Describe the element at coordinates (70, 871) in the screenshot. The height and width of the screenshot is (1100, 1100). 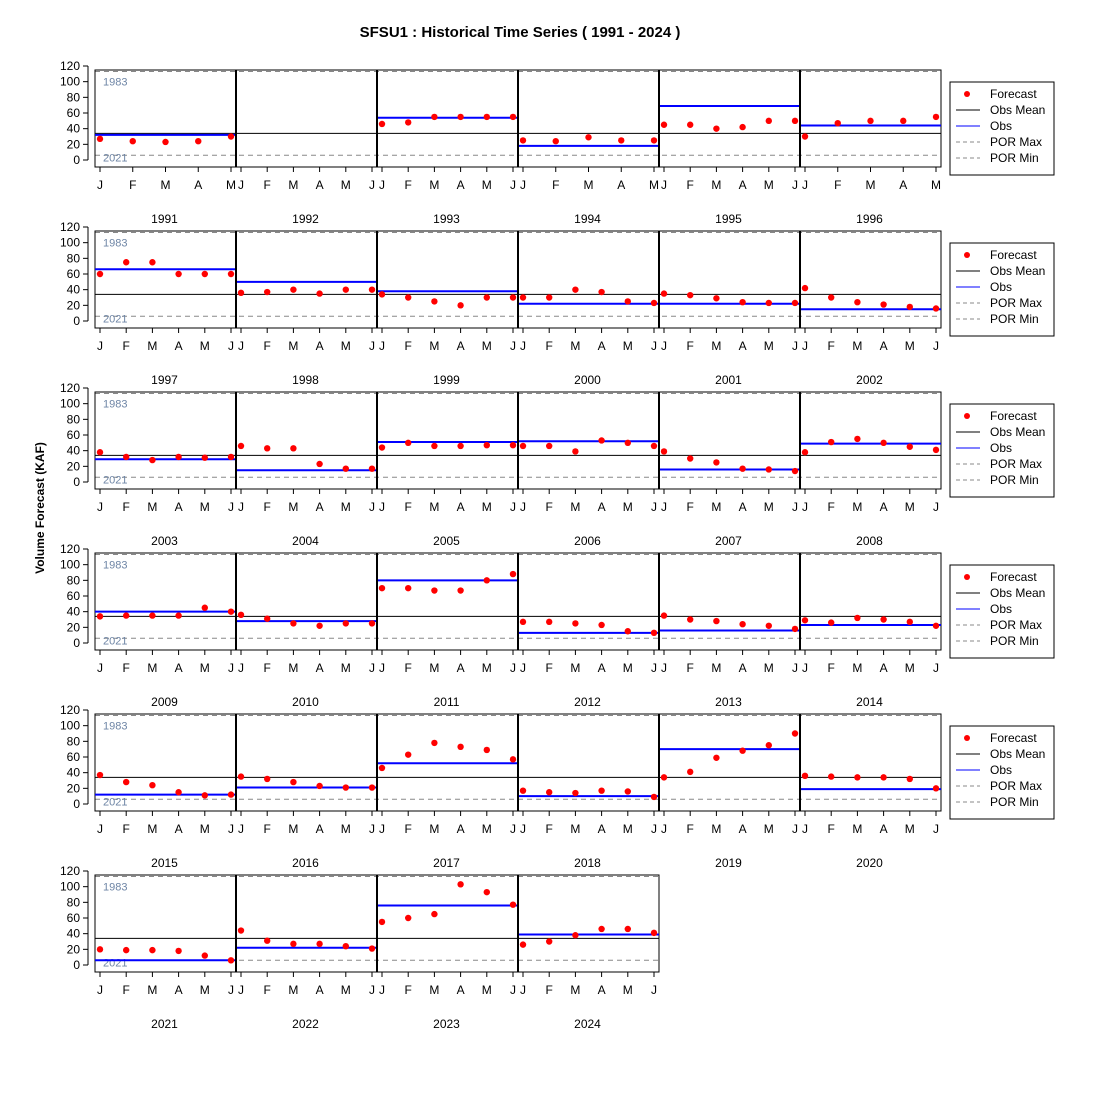
I see `y-tick-label: 120` at that location.